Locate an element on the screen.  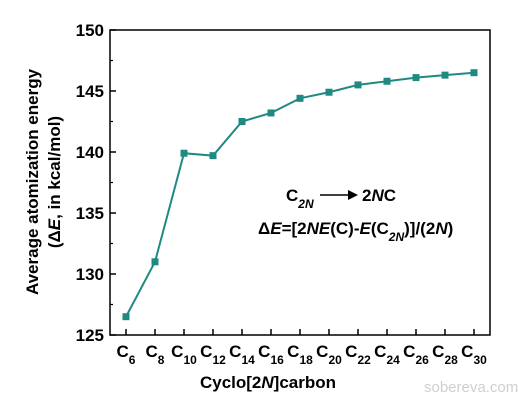
x-tick-label: C6 is located at coordinates (126, 354).